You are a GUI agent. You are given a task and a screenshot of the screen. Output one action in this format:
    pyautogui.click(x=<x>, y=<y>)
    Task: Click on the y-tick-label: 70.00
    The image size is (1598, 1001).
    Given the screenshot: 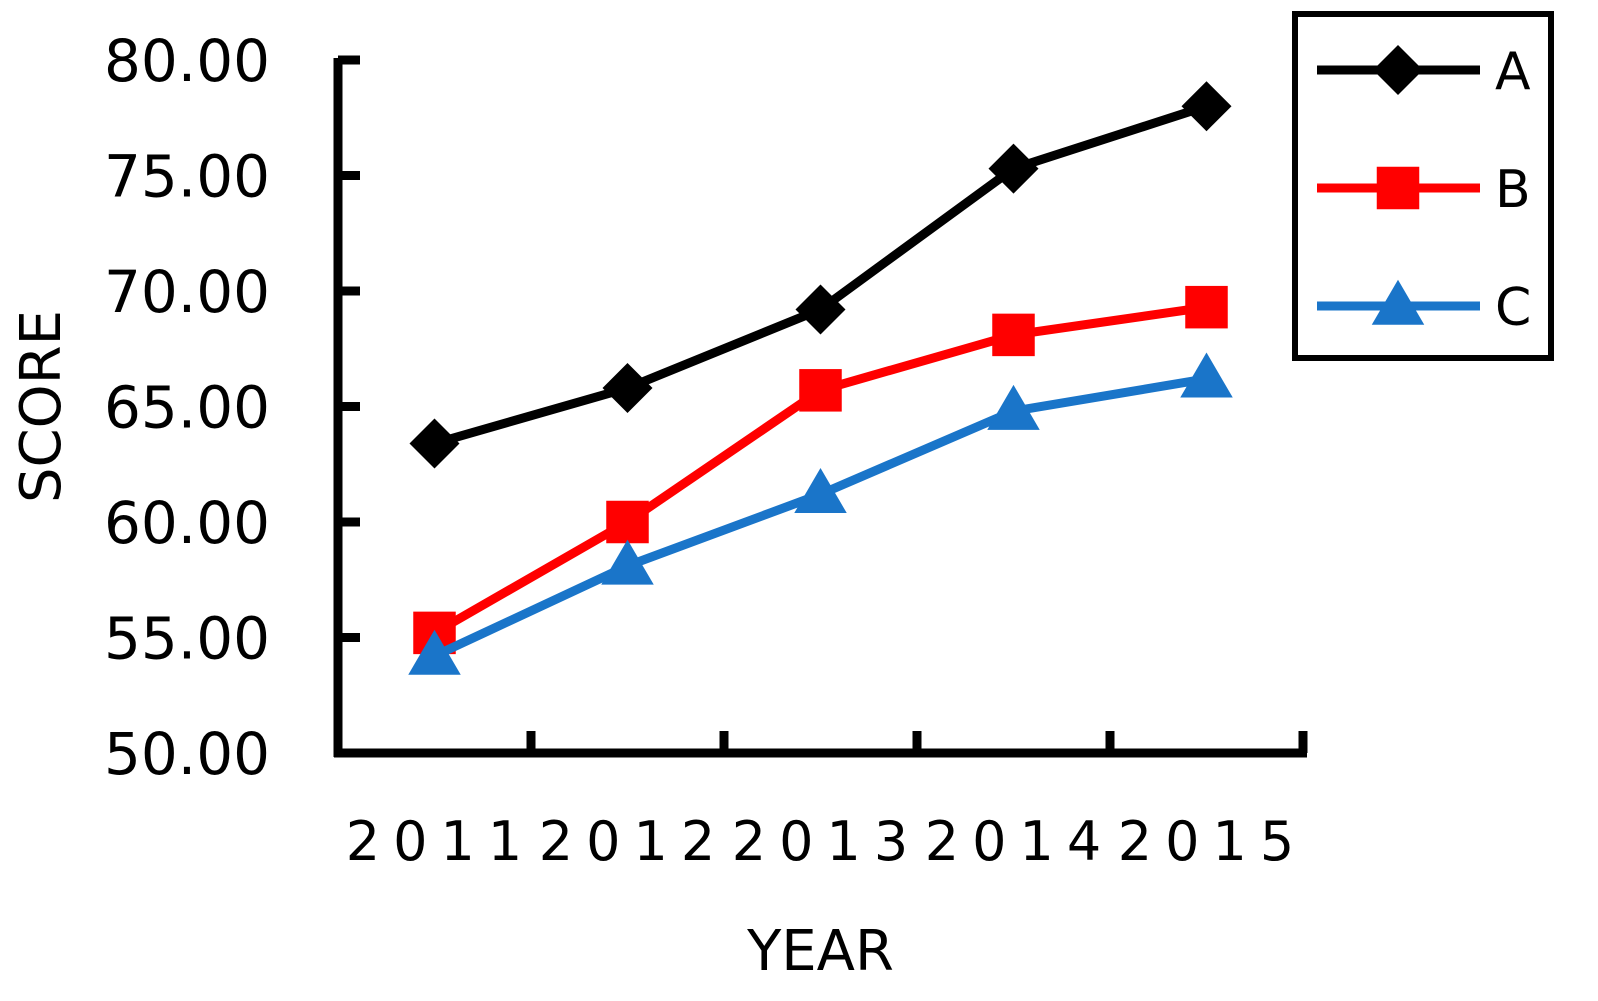 What is the action you would take?
    pyautogui.click(x=187, y=292)
    